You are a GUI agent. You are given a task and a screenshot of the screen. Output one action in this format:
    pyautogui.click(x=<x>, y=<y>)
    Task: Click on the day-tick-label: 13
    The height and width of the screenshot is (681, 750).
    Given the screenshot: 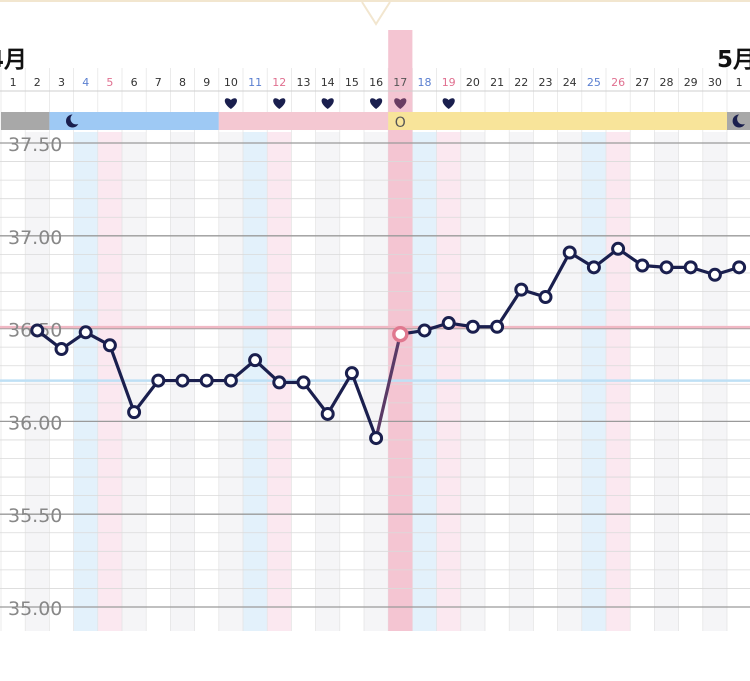 What is the action you would take?
    pyautogui.click(x=304, y=82)
    